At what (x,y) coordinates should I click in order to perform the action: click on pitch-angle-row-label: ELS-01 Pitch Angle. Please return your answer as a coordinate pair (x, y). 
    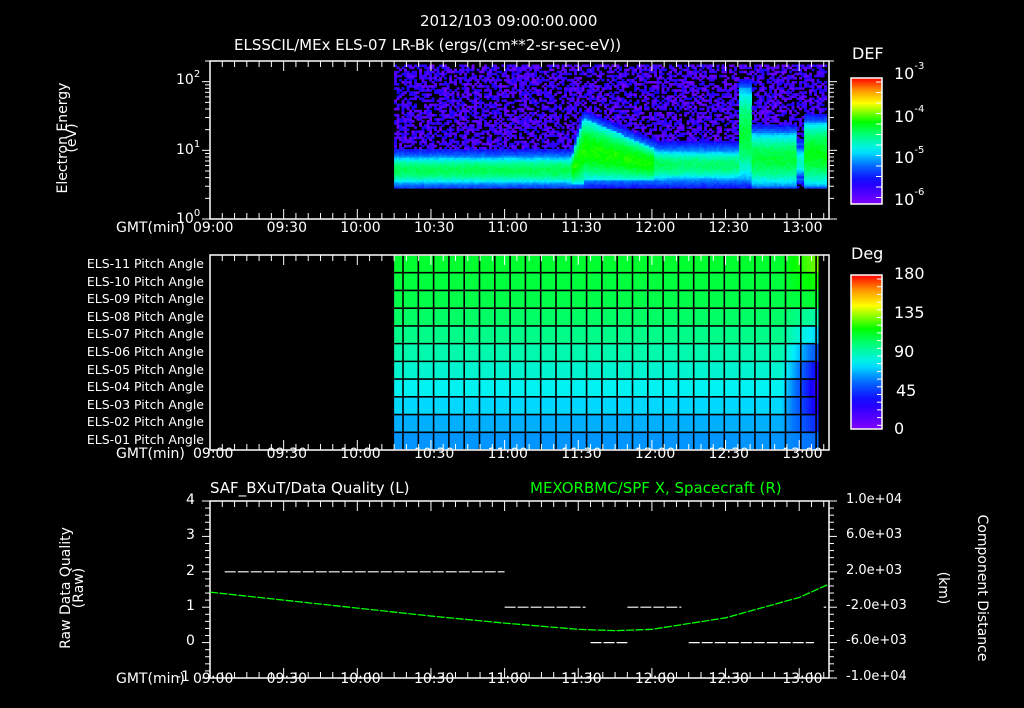
    Looking at the image, I should click on (145, 439).